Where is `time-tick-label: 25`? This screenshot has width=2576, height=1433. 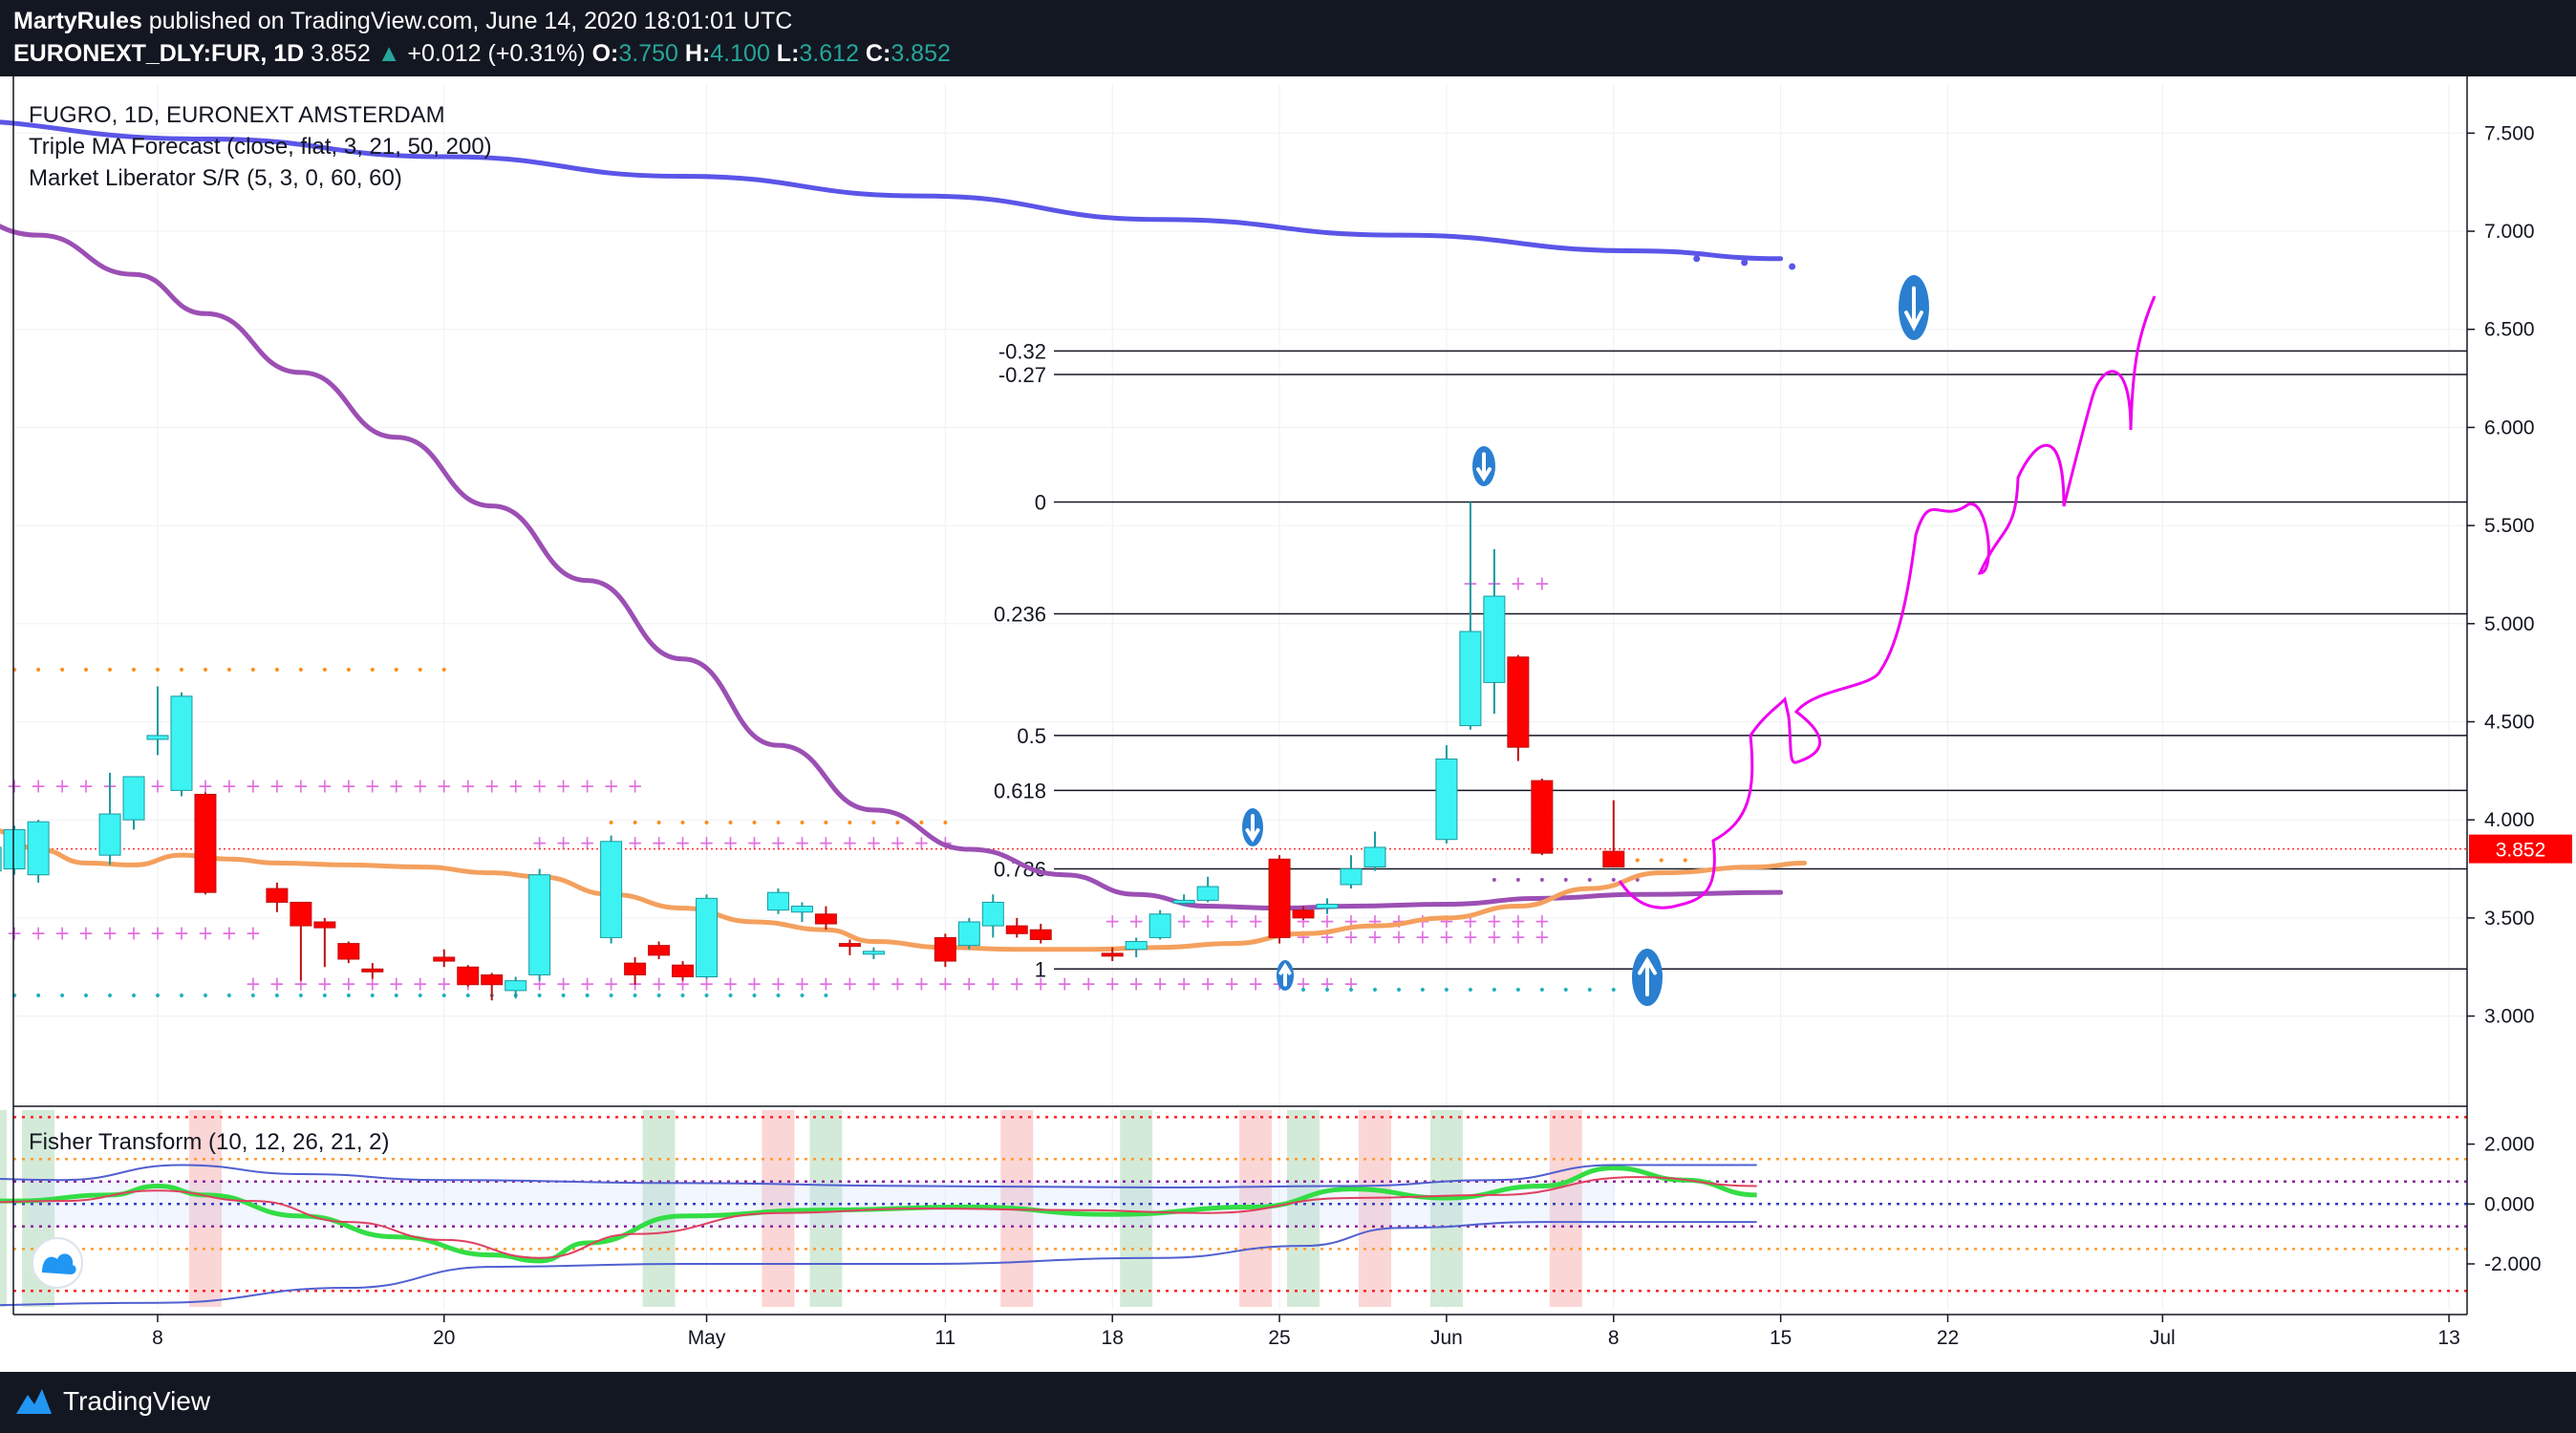
time-tick-label: 25 is located at coordinates (1279, 1338).